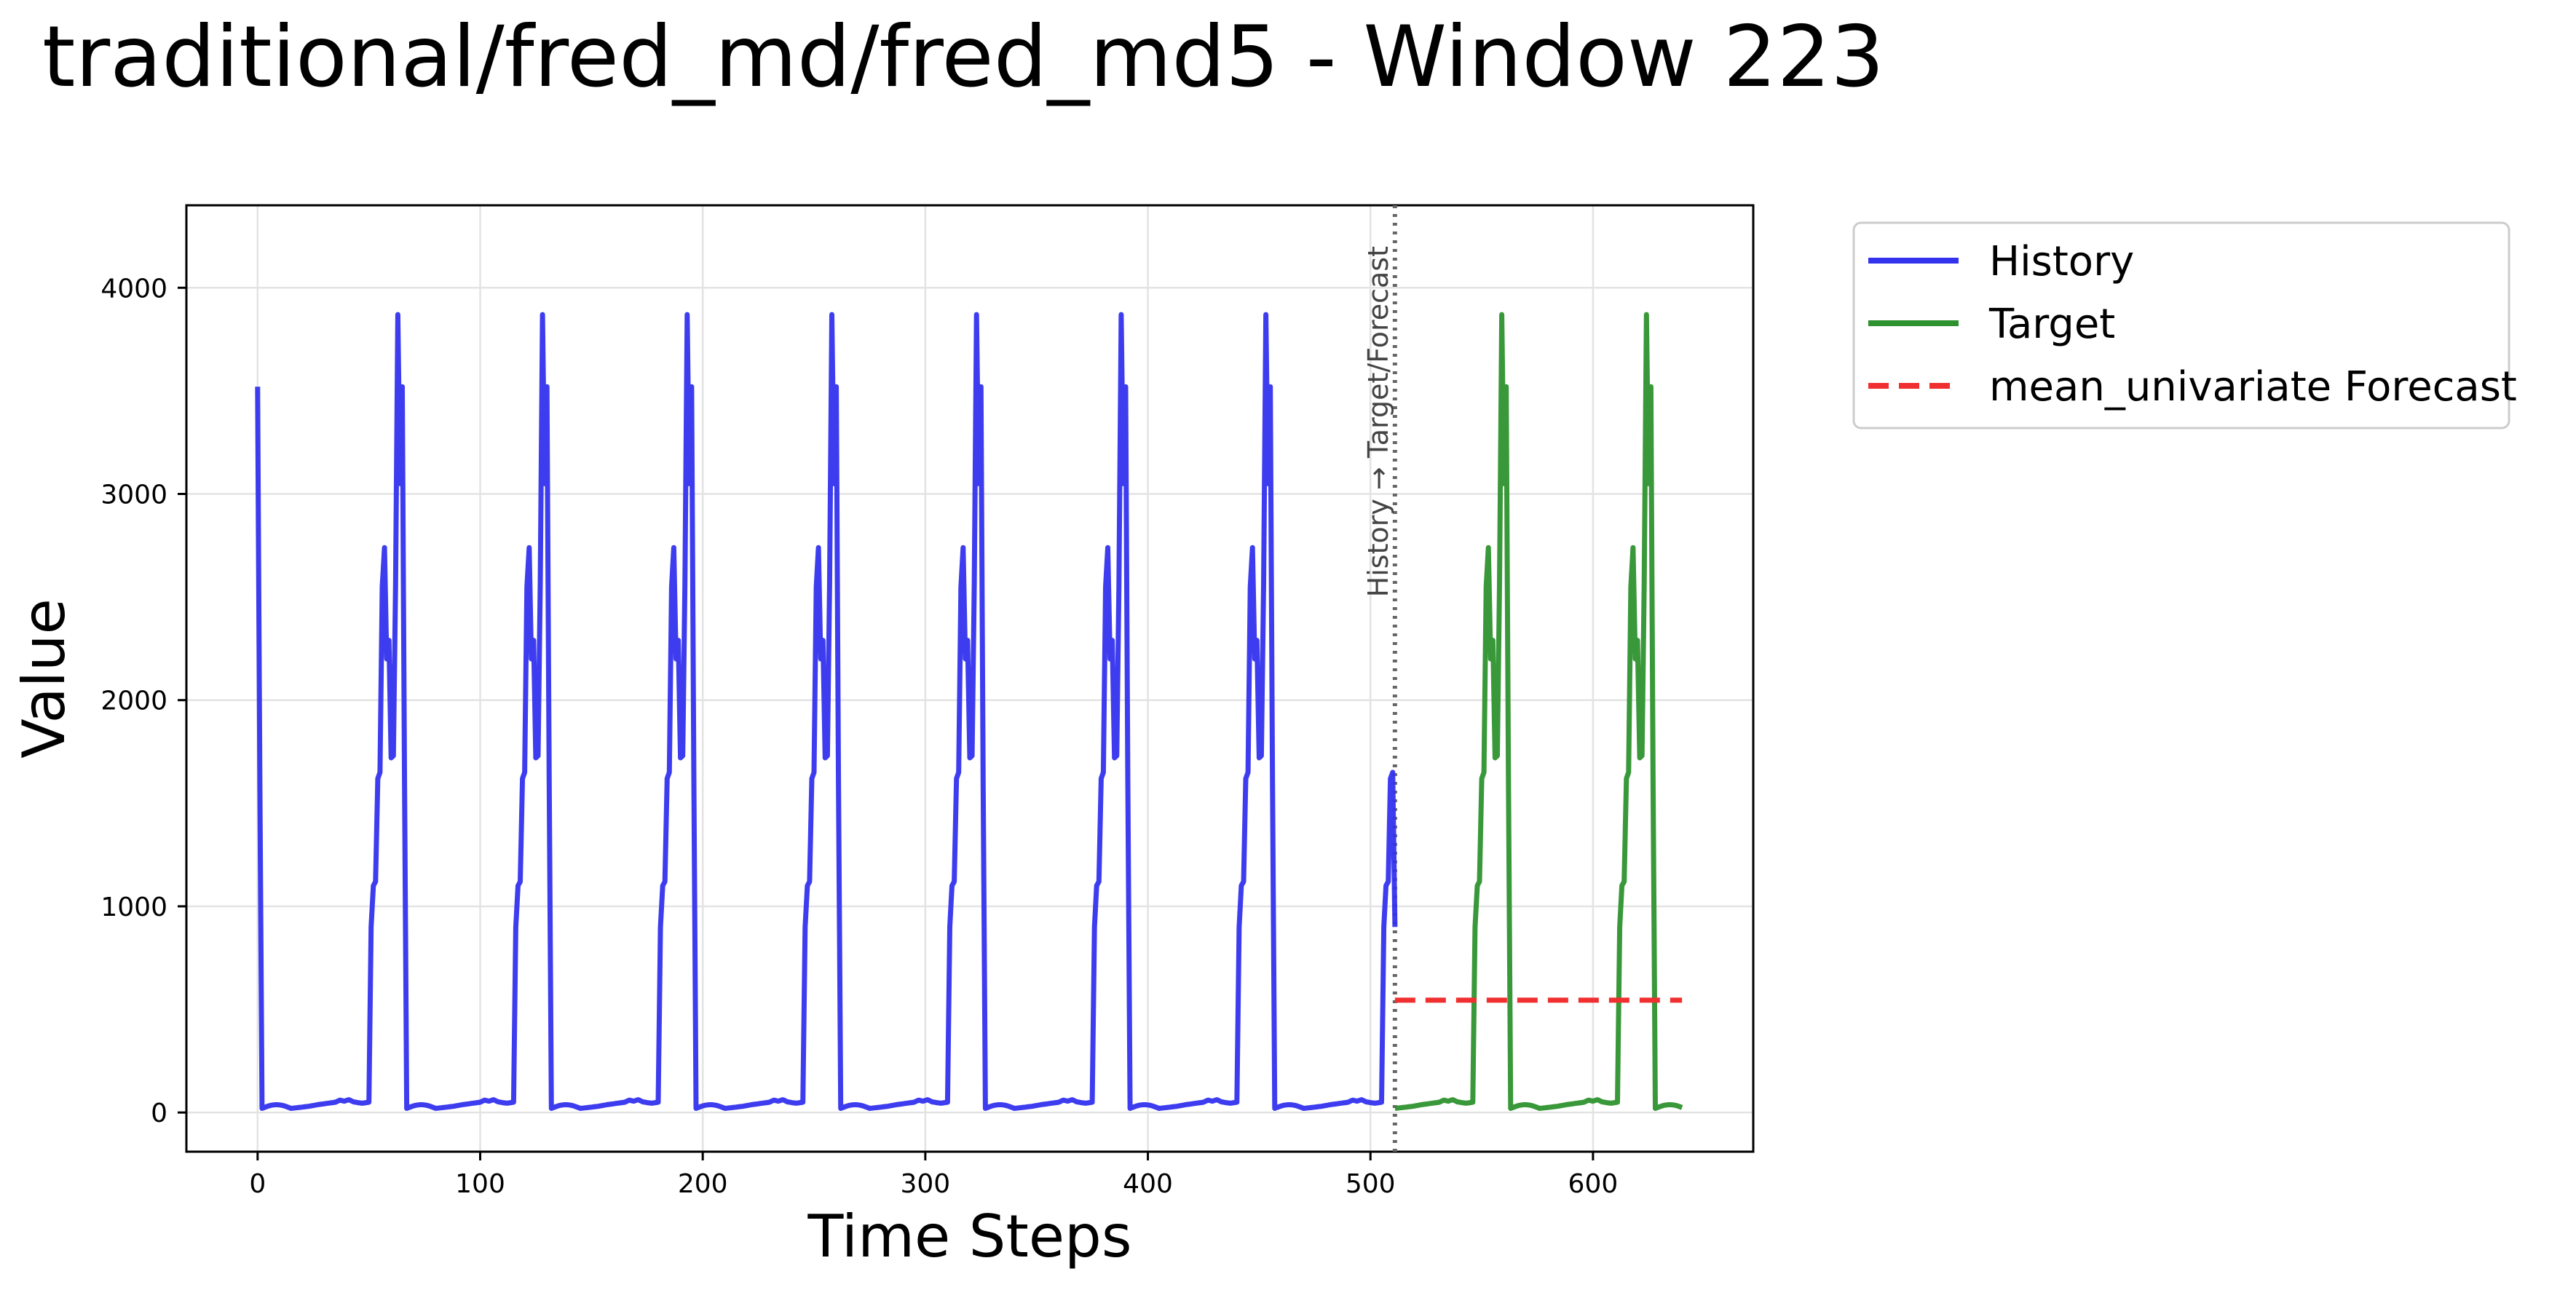  I want to click on y-tick-label: 0, so click(159, 1113).